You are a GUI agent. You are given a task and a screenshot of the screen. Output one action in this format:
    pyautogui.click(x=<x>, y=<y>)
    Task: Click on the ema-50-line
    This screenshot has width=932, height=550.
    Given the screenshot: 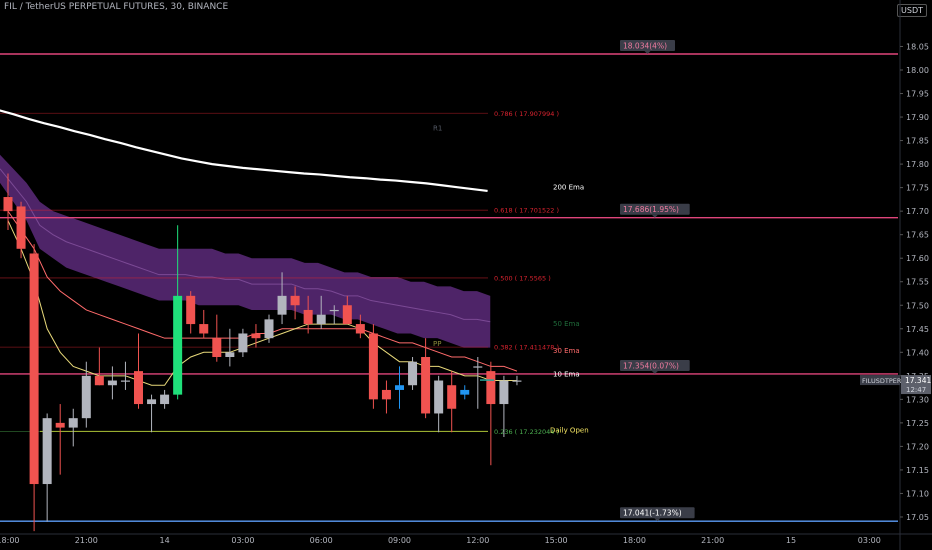 What is the action you would take?
    pyautogui.click(x=245, y=245)
    